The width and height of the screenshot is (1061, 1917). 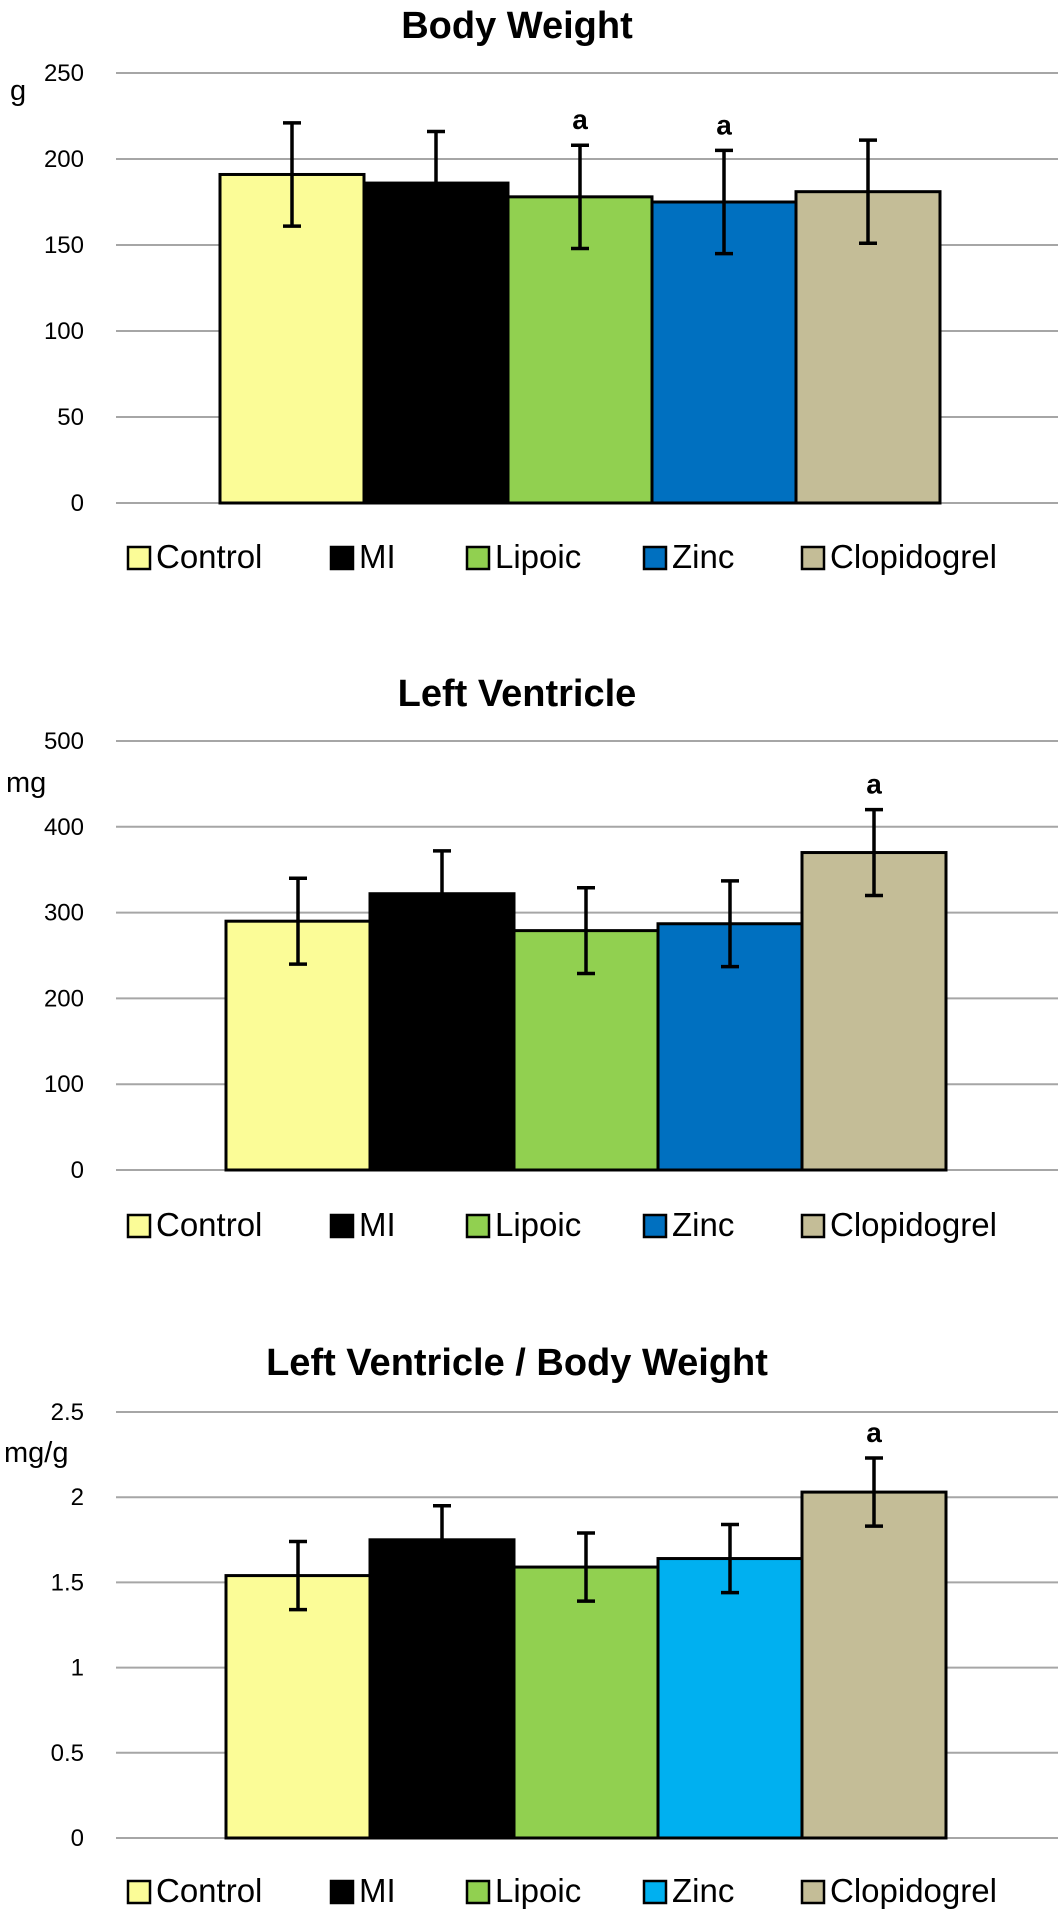 I want to click on y-tick-label: 400, so click(x=64, y=827).